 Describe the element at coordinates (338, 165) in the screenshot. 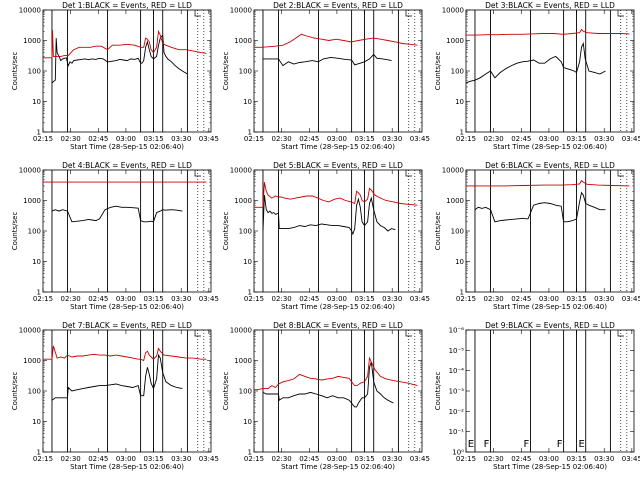

I see `panel-title: Det 5:BLACK = Events, RED = LLD` at that location.